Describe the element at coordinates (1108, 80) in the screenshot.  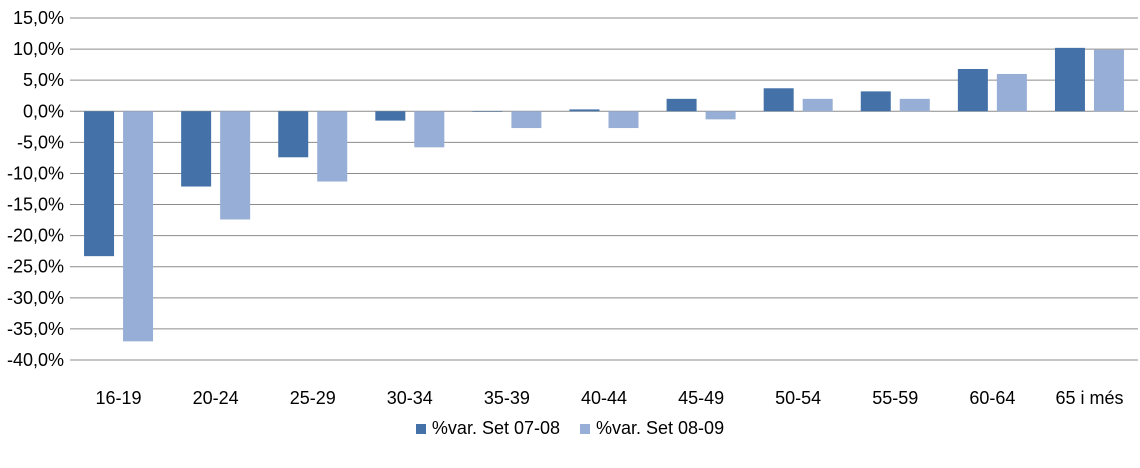
I see `bar-series-2-65-i-més` at that location.